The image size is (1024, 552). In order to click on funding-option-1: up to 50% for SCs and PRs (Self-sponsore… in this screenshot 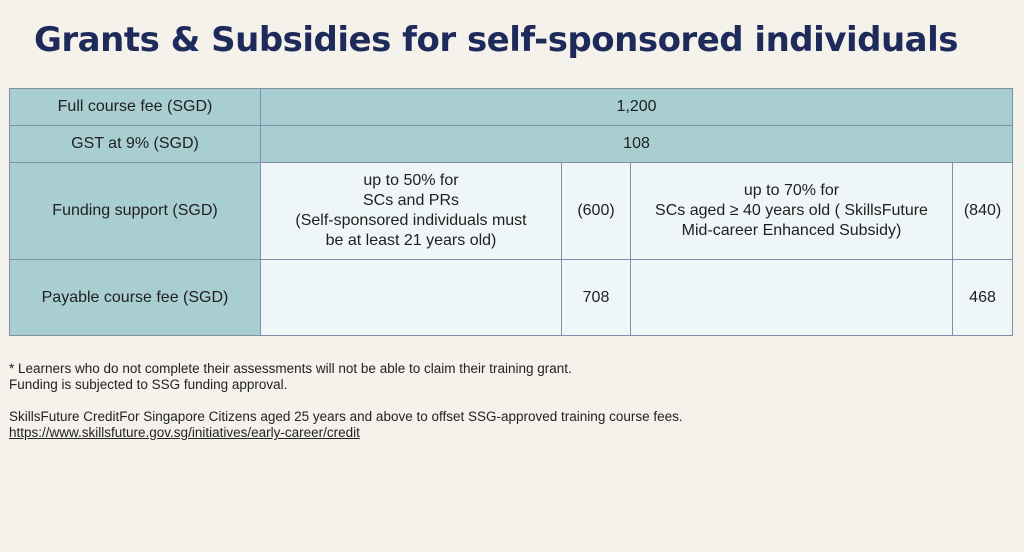, I will do `click(411, 211)`.